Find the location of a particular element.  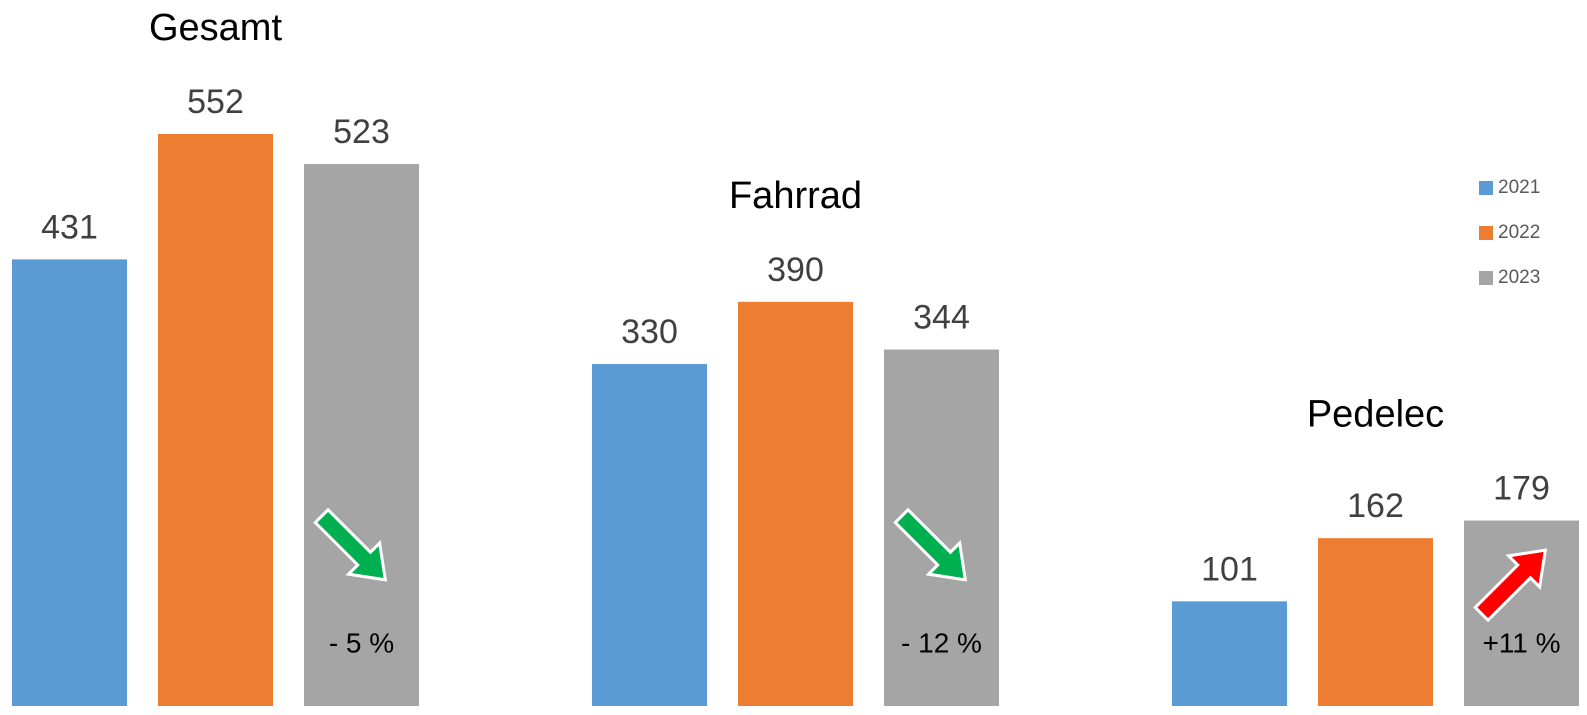

legend-label: 2023 is located at coordinates (1519, 277).